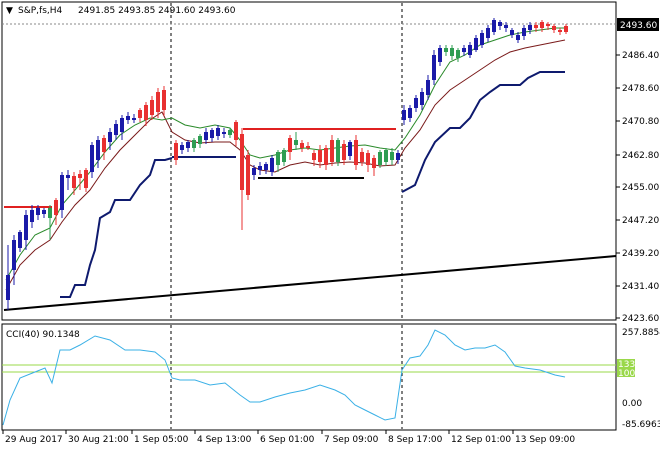 The width and height of the screenshot is (660, 450). What do you see at coordinates (9, 11) in the screenshot?
I see `collapse-arrow-icon: ▼` at bounding box center [9, 11].